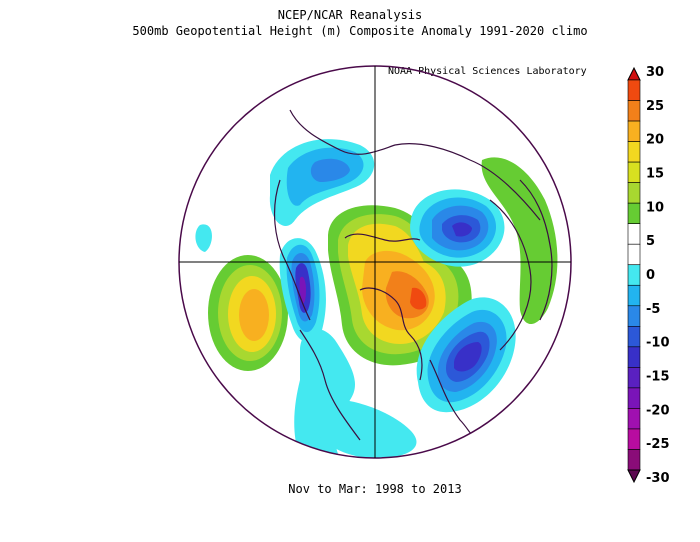  Describe the element at coordinates (658, 410) in the screenshot. I see `colorbar-tick-label: -20` at that location.